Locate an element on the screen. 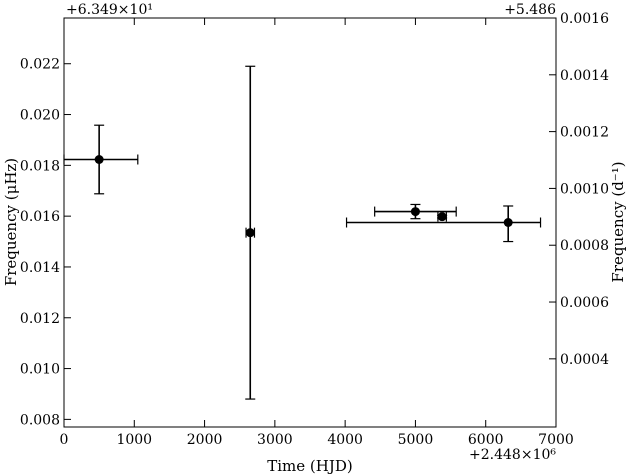  left-y-axis-title: Frequency (μHz) is located at coordinates (11, 222).